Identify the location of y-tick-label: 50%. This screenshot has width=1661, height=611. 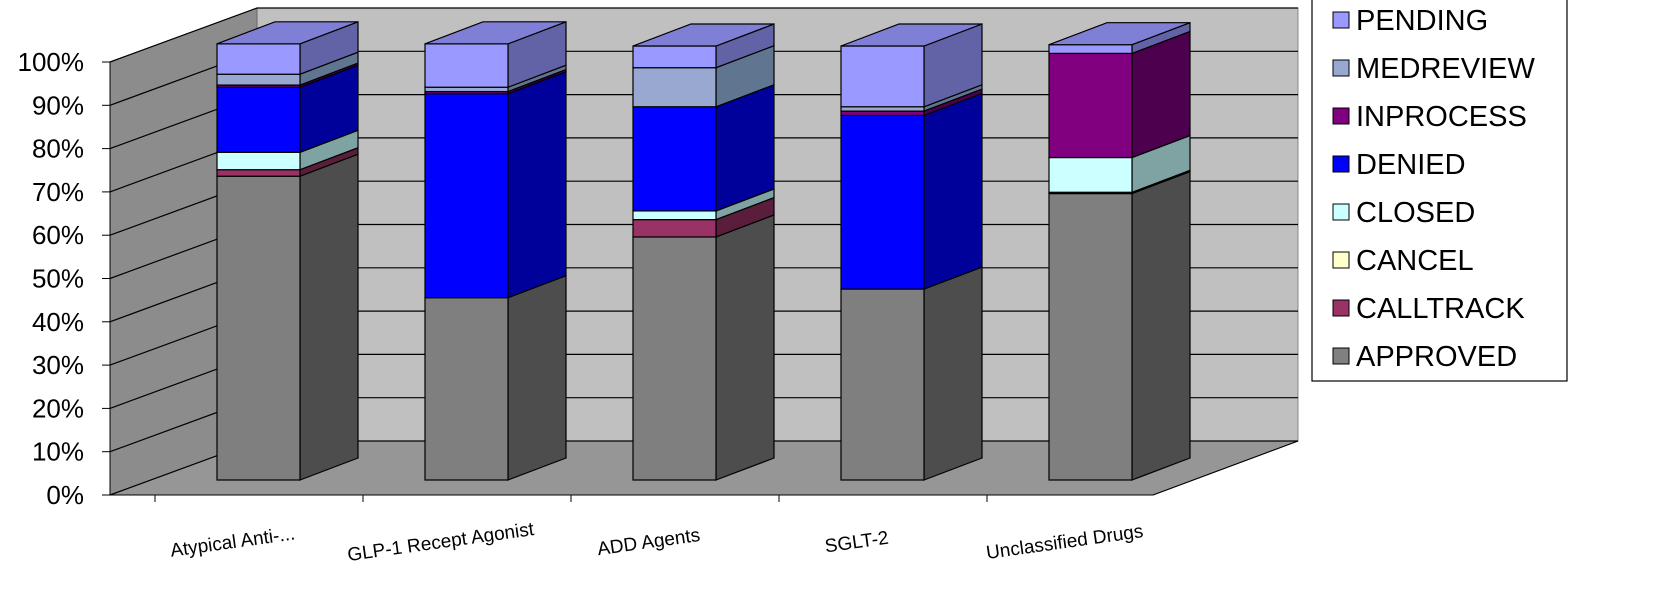
(58, 279).